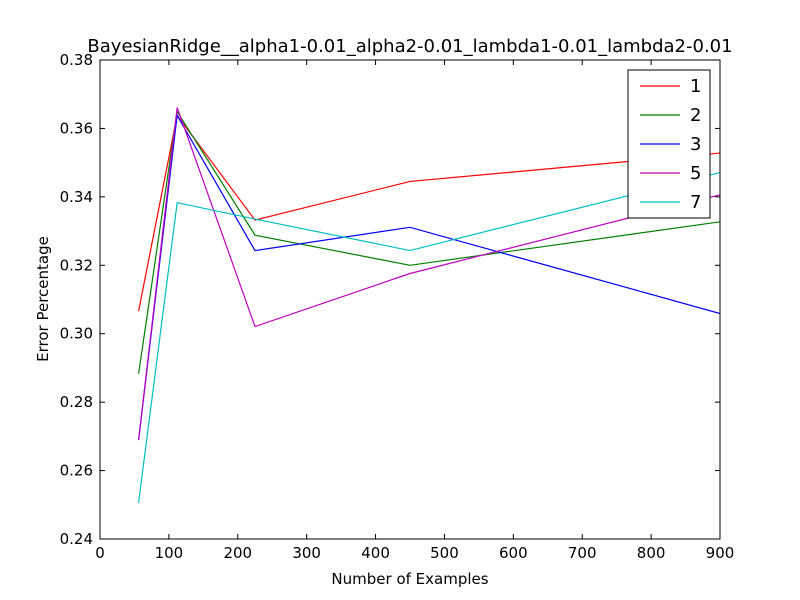 The height and width of the screenshot is (600, 800). I want to click on x-tick-label: 900, so click(720, 553).